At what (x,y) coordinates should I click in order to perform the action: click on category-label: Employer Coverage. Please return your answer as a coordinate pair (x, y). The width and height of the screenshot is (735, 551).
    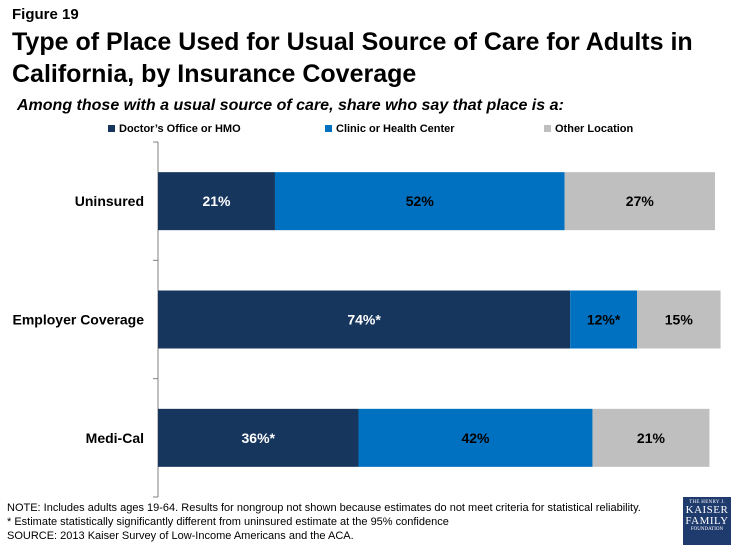
    Looking at the image, I should click on (79, 320).